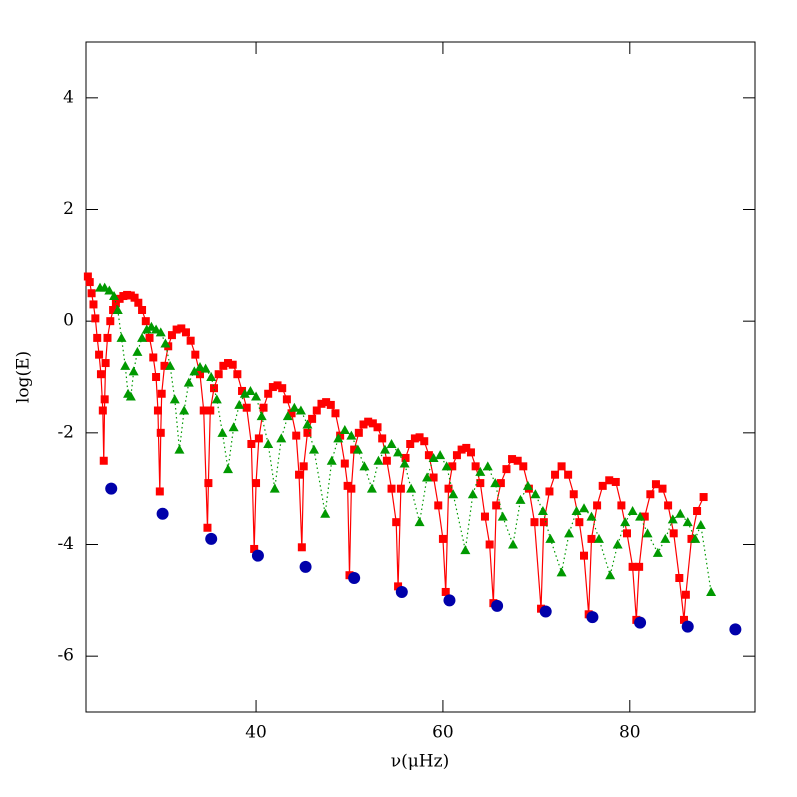 The height and width of the screenshot is (797, 797). Describe the element at coordinates (68, 97) in the screenshot. I see `y-tick-label: 4` at that location.